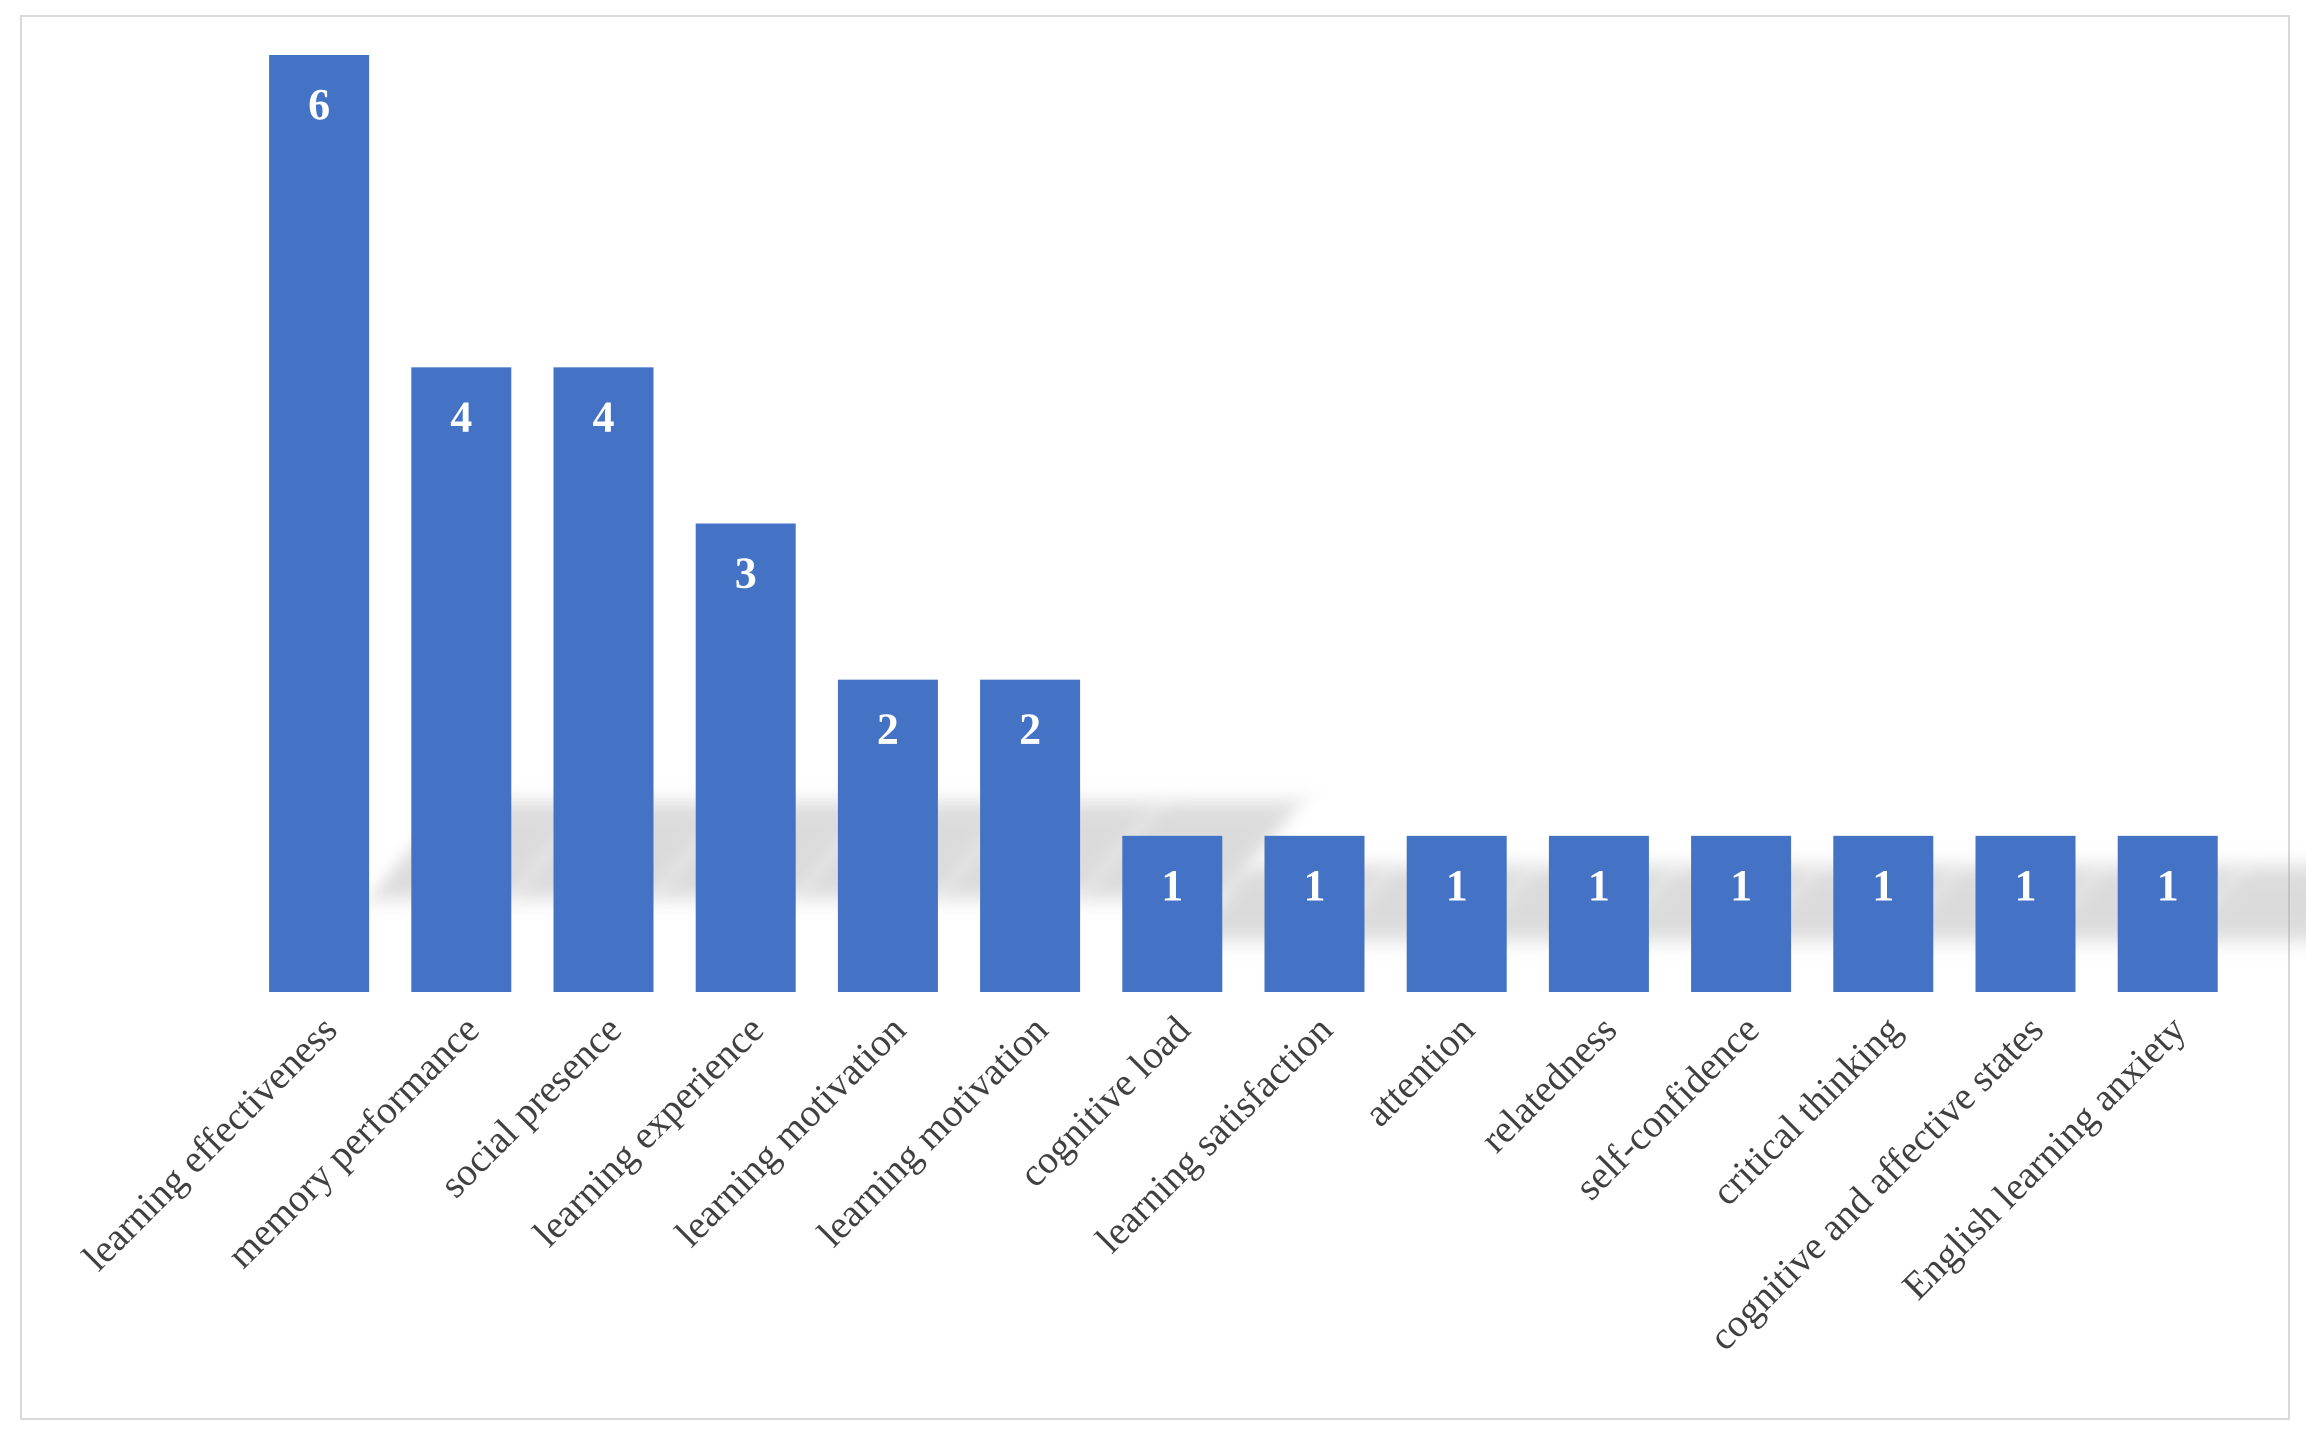  I want to click on bar-data-label: 3, so click(746, 573).